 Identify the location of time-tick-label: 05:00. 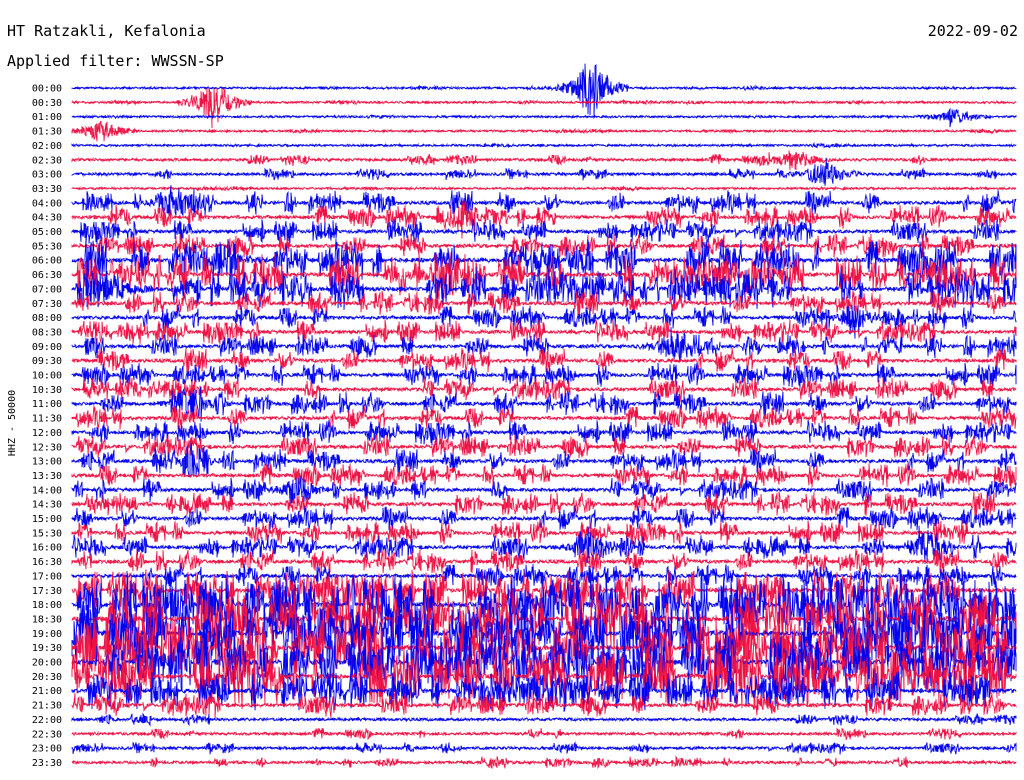
(47, 232).